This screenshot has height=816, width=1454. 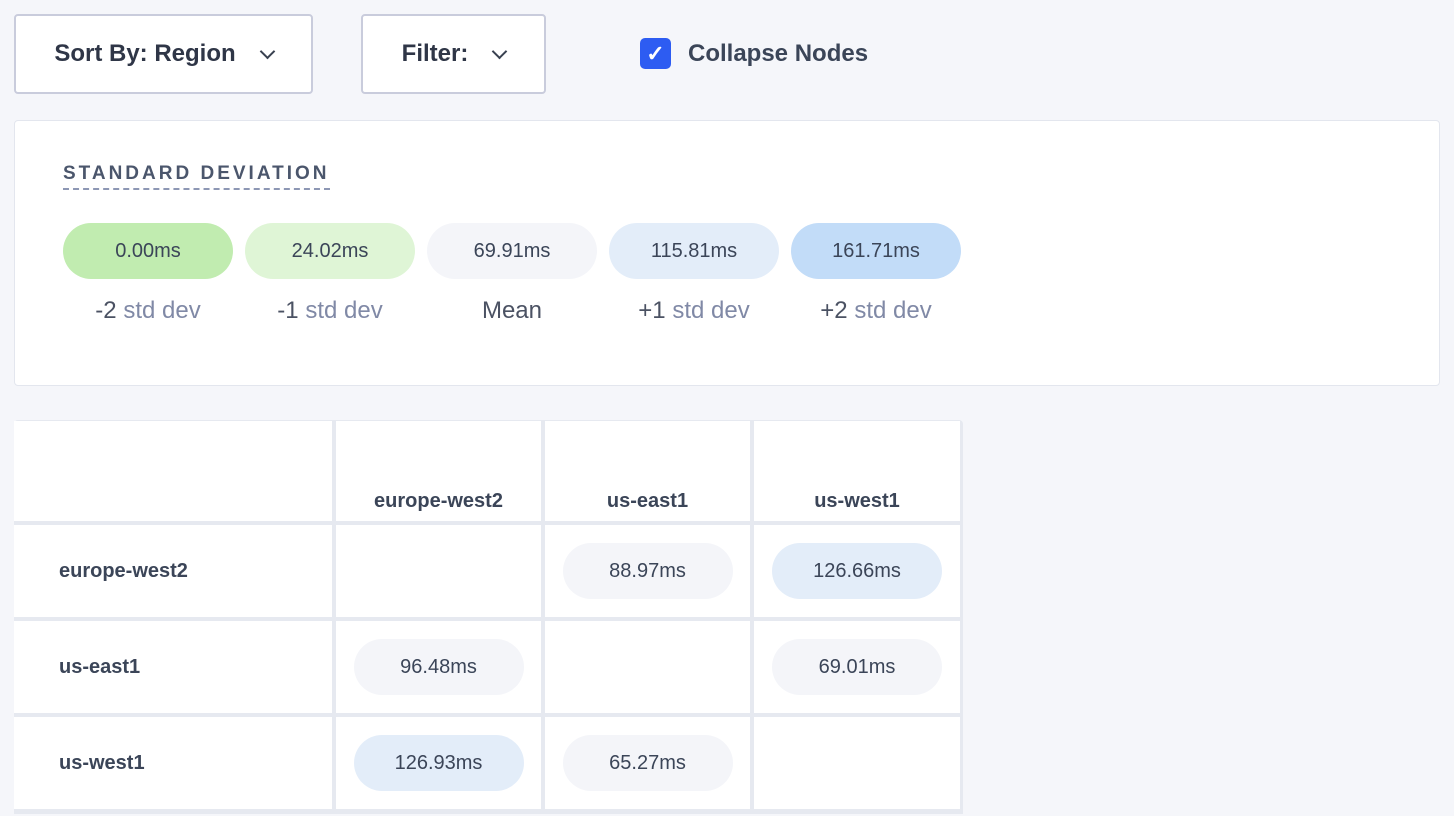 I want to click on column-header: europe-west2, so click(x=438, y=471).